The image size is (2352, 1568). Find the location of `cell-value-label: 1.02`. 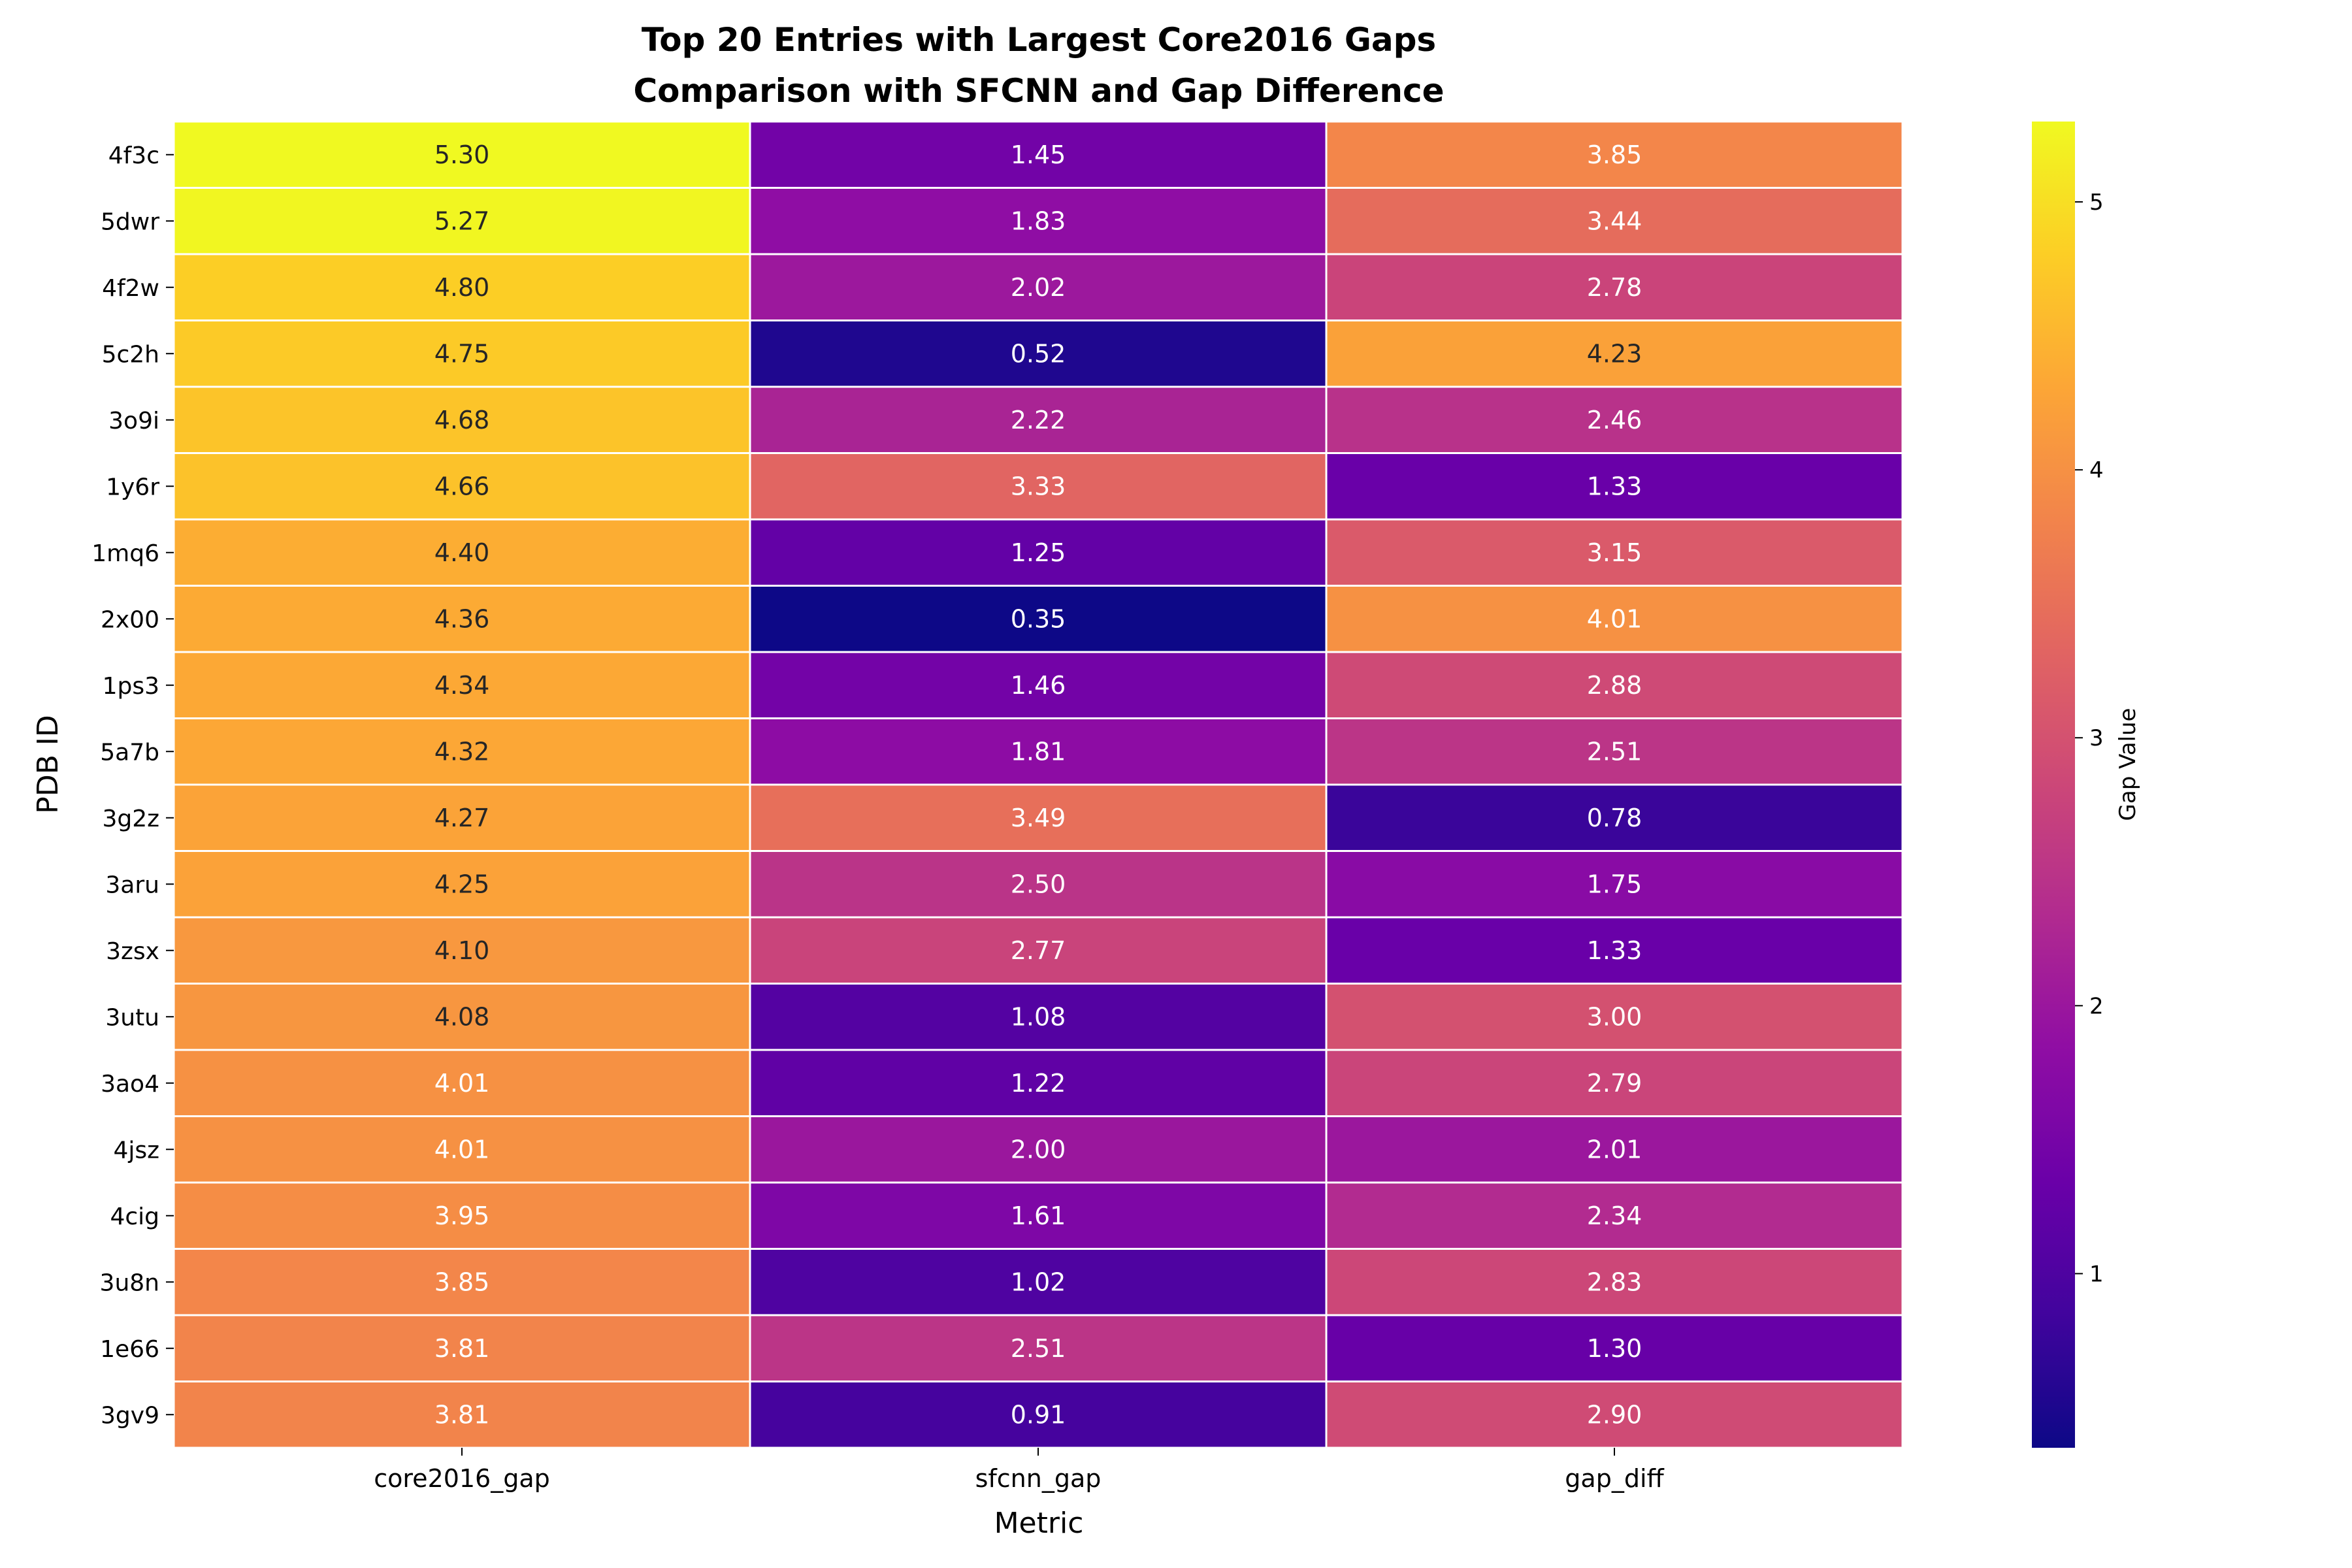

cell-value-label: 1.02 is located at coordinates (1038, 1281).